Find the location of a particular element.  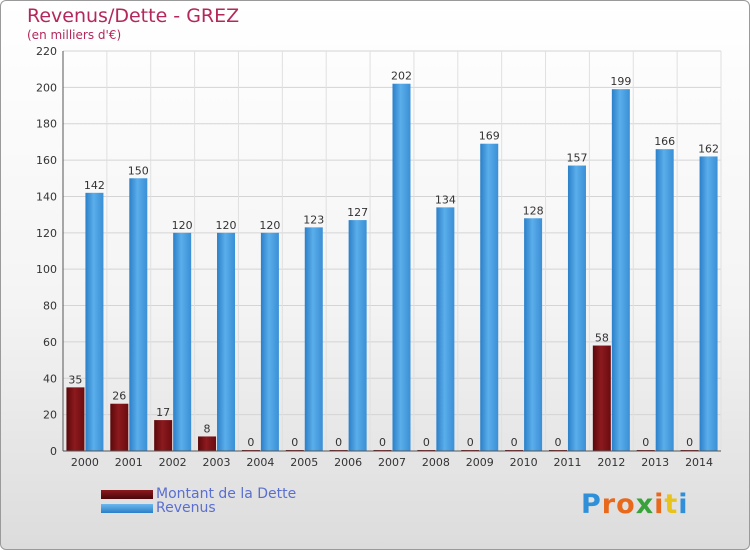

data-label-revenus-2002: 120 is located at coordinates (182, 225).